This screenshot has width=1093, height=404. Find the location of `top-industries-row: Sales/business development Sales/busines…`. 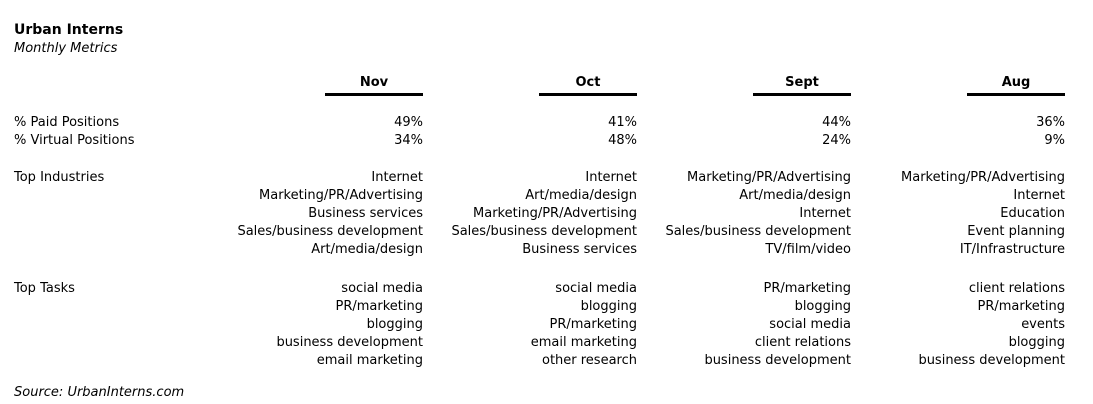

top-industries-row: Sales/business development Sales/busines… is located at coordinates (539, 230).